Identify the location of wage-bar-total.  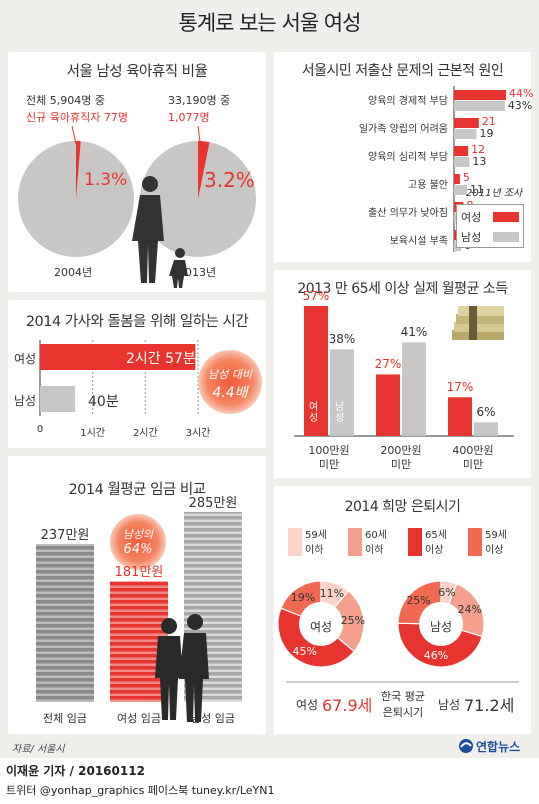
(65, 623).